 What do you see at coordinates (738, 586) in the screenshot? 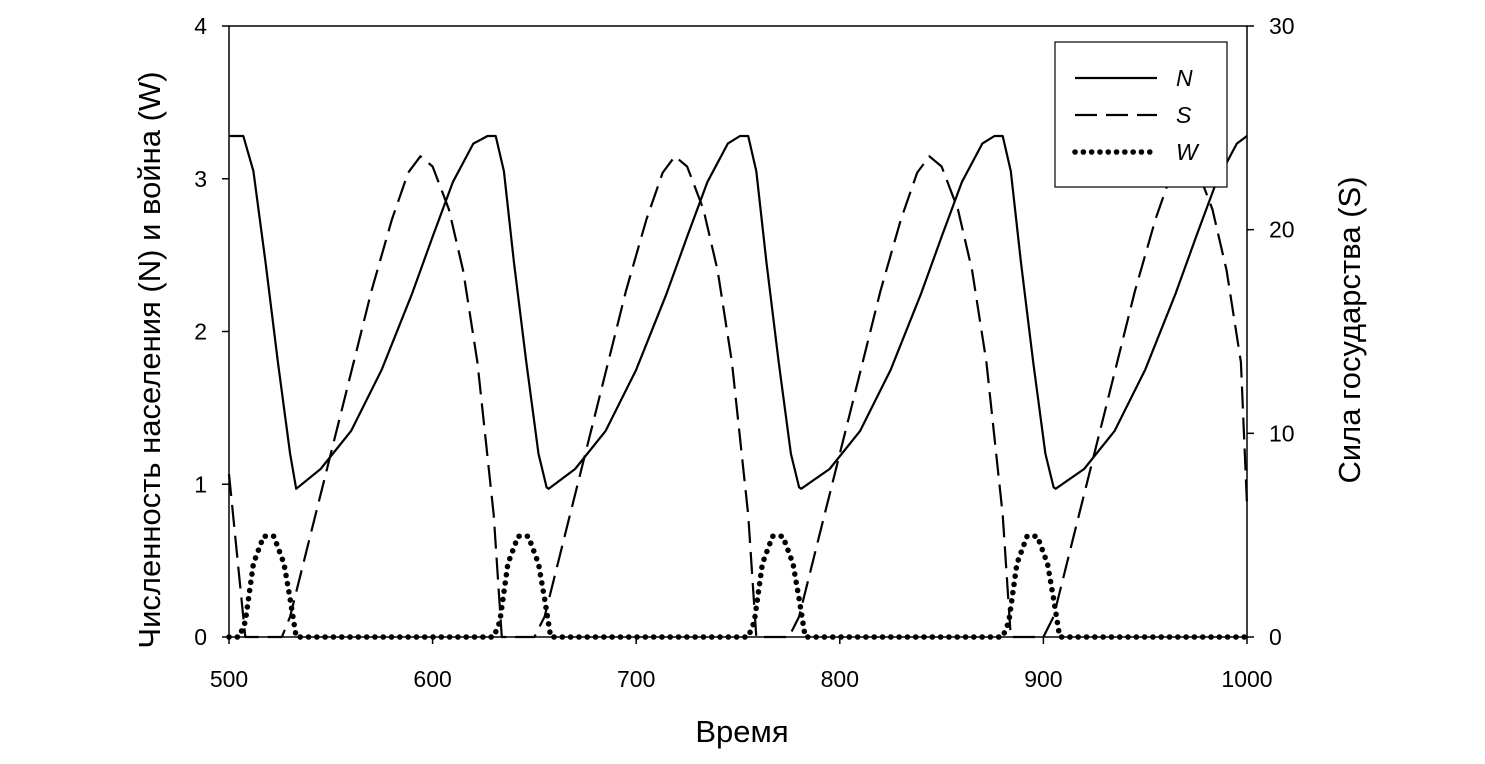
I see `series-line-W` at bounding box center [738, 586].